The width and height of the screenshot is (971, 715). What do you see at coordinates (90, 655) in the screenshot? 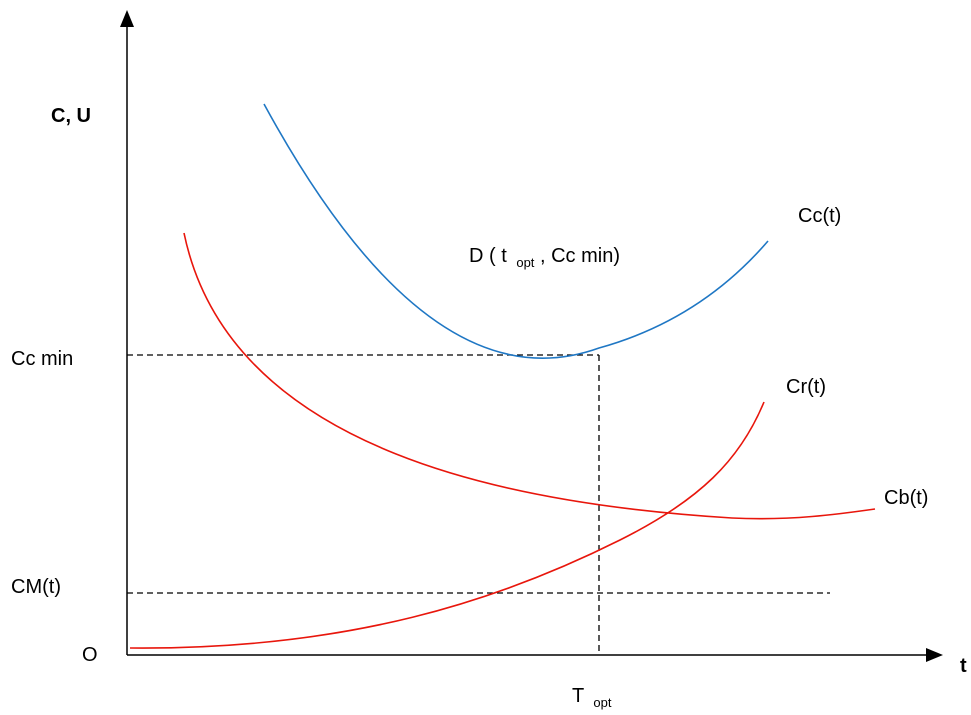
I see `origin-label: O` at bounding box center [90, 655].